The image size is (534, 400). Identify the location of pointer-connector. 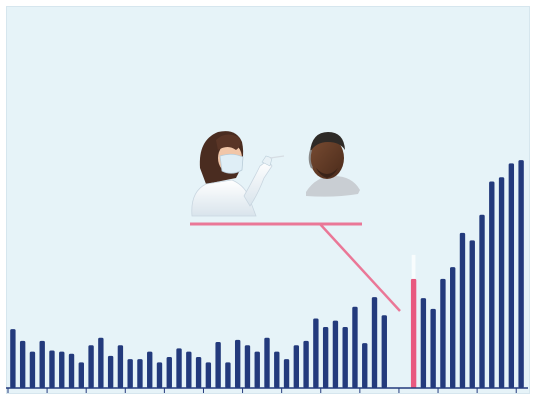
(295, 267).